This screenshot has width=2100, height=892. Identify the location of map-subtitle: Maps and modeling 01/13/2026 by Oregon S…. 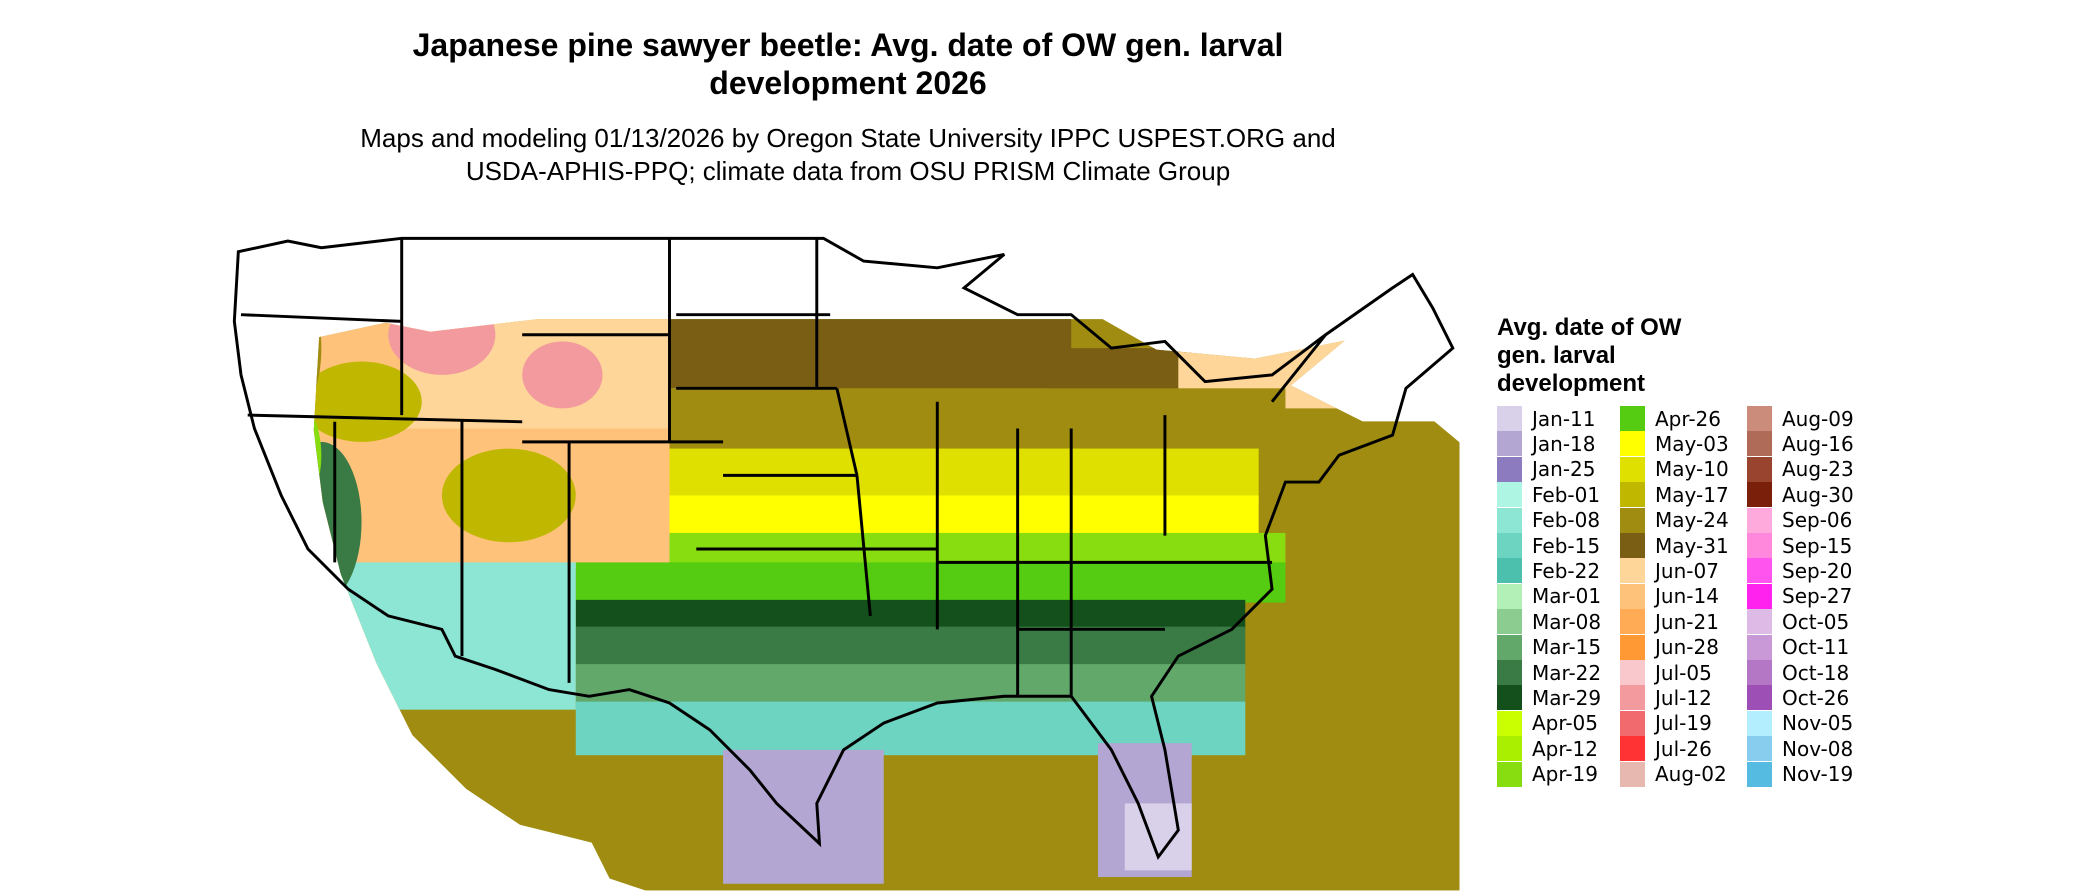
(848, 154).